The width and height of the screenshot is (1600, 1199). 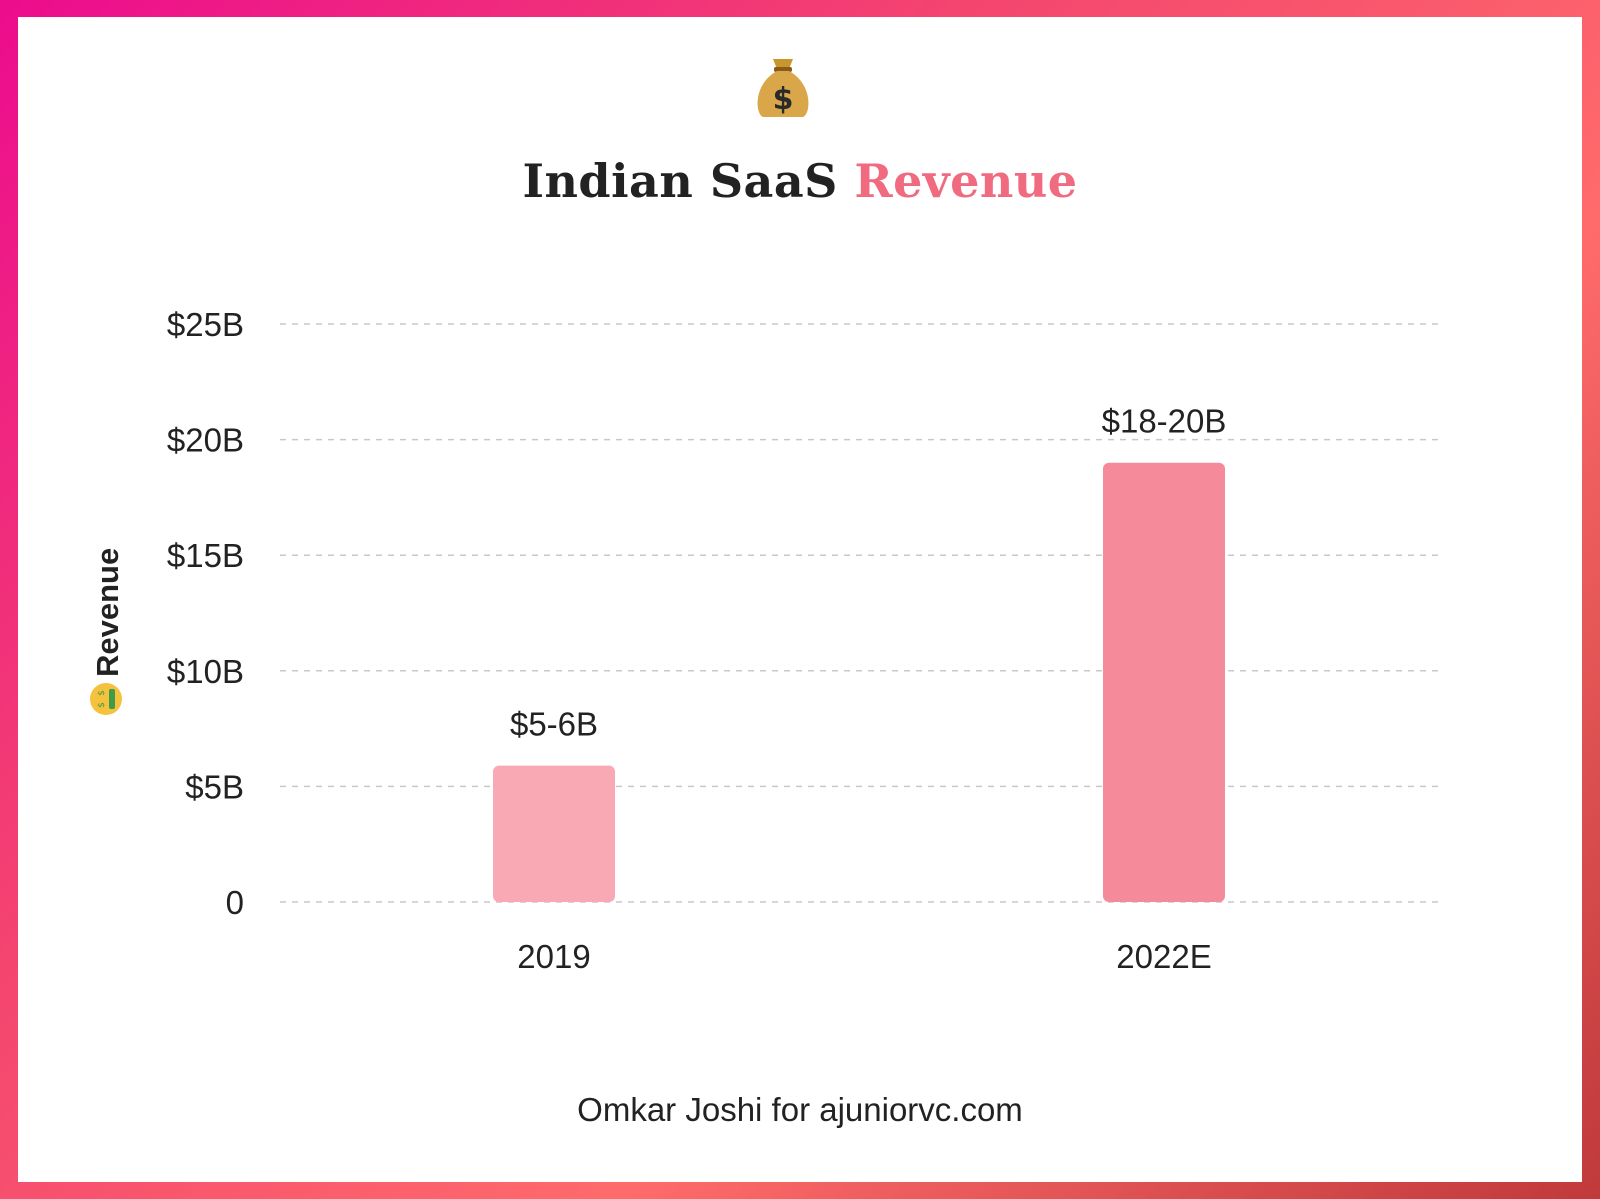 What do you see at coordinates (1164, 421) in the screenshot?
I see `data-label: $18-20B` at bounding box center [1164, 421].